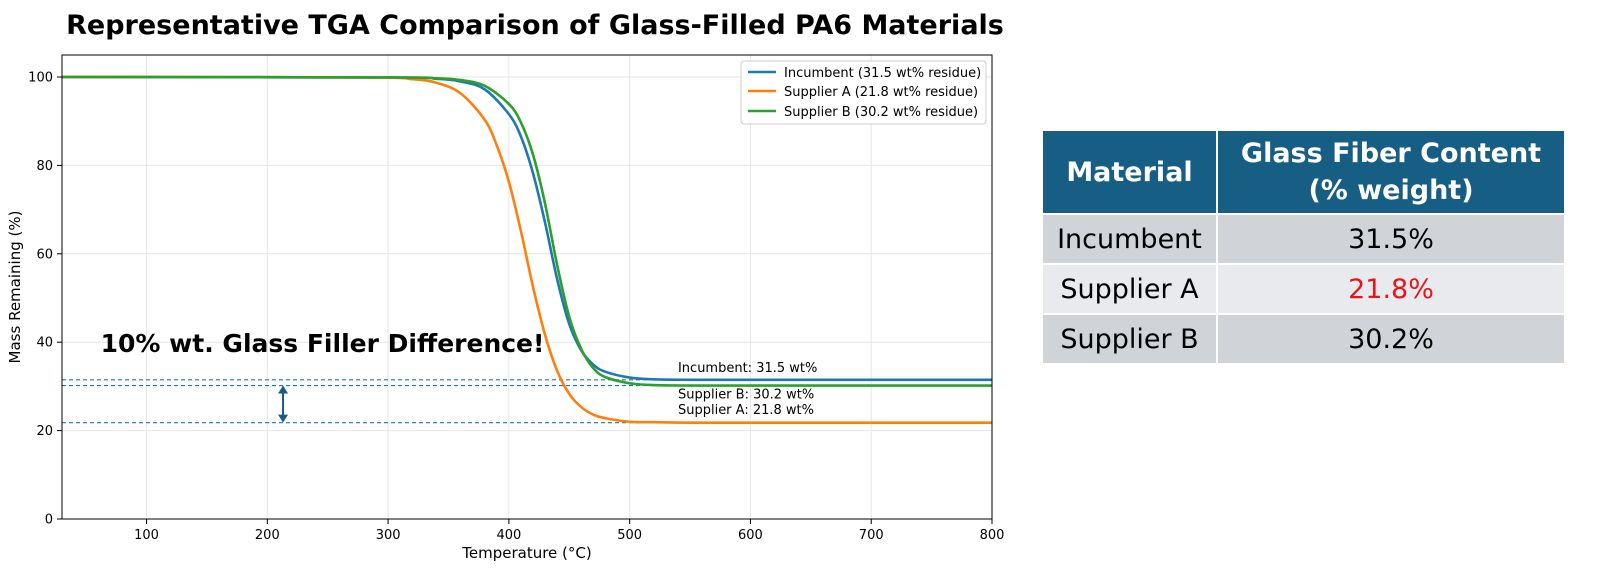 This screenshot has height=583, width=1600. Describe the element at coordinates (992, 535) in the screenshot. I see `x-tick-label: 800` at that location.